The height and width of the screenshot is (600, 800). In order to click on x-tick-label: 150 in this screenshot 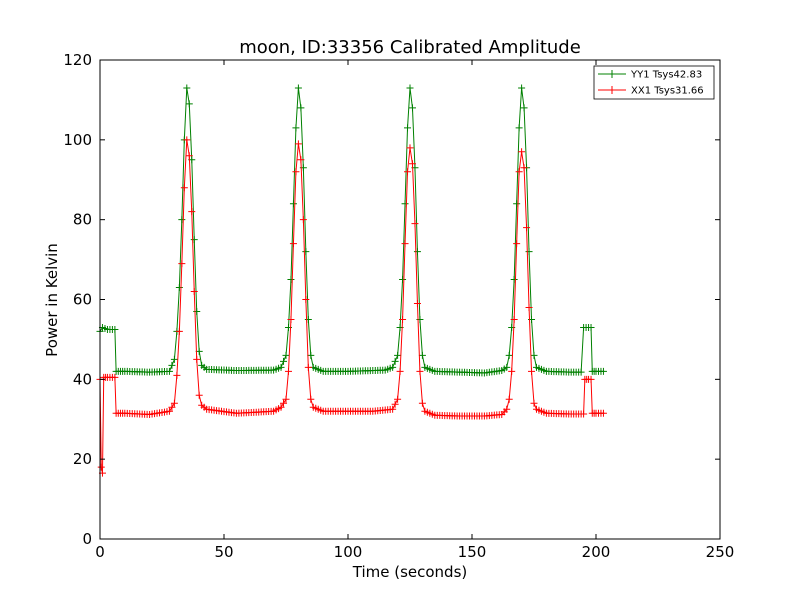, I will do `click(472, 552)`.